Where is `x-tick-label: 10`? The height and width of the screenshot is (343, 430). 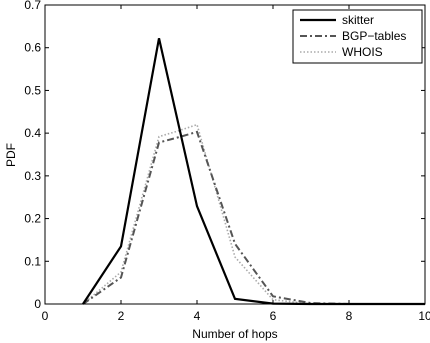 x-tick-label: 10 is located at coordinates (424, 316).